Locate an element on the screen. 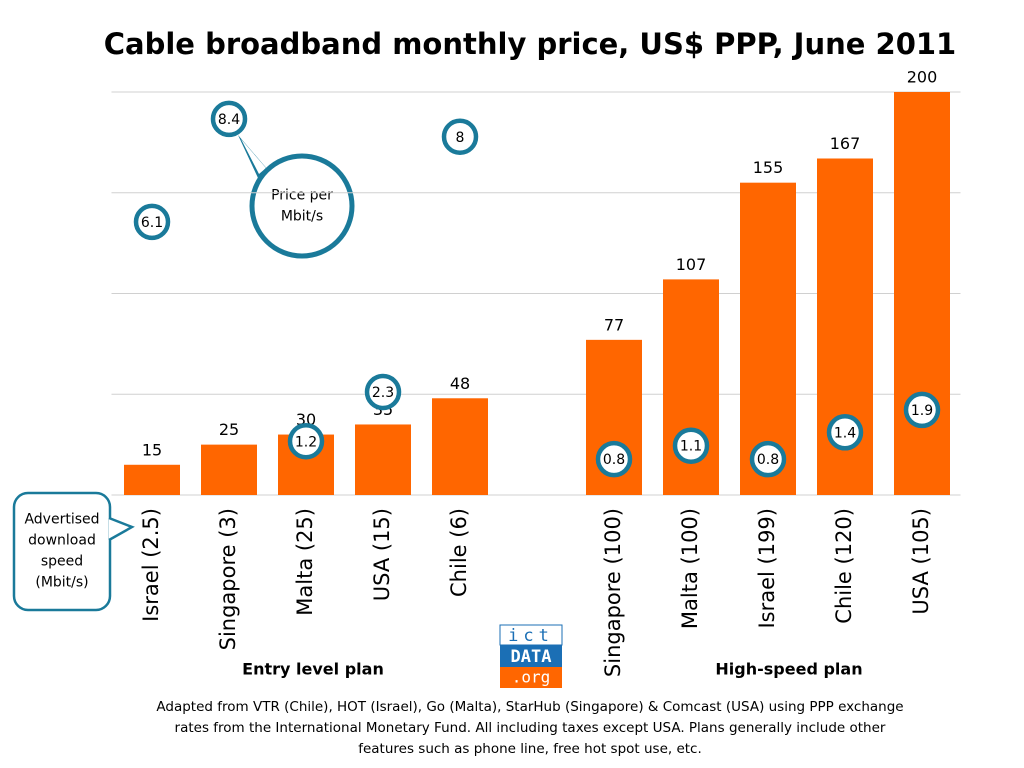 This screenshot has width=1024, height=768. value-label: 77 is located at coordinates (614, 324).